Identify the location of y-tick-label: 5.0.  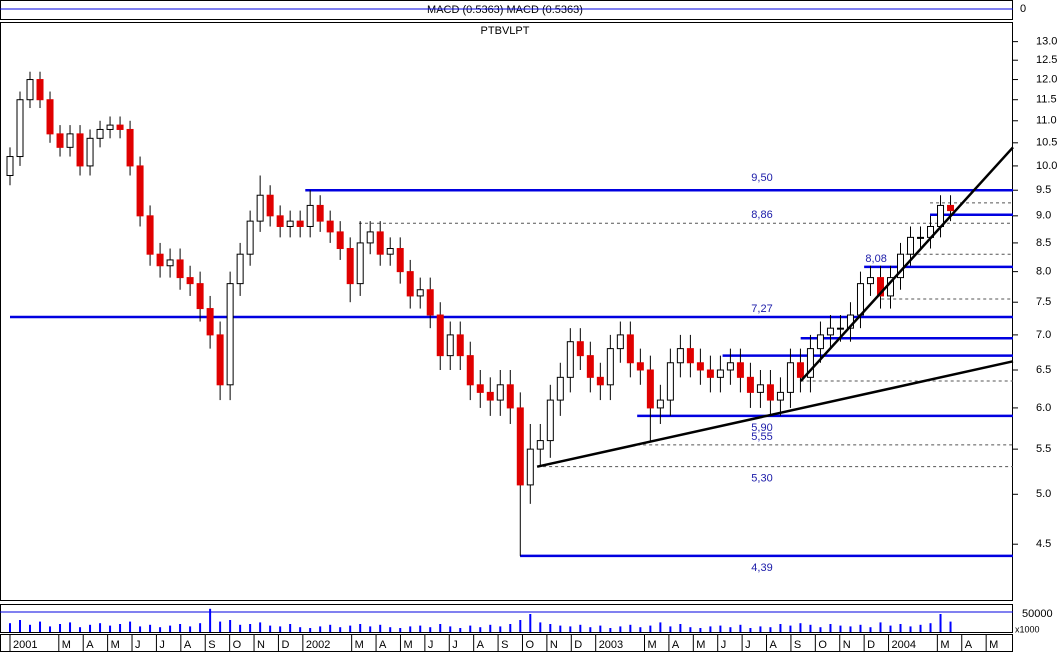
(1043, 494).